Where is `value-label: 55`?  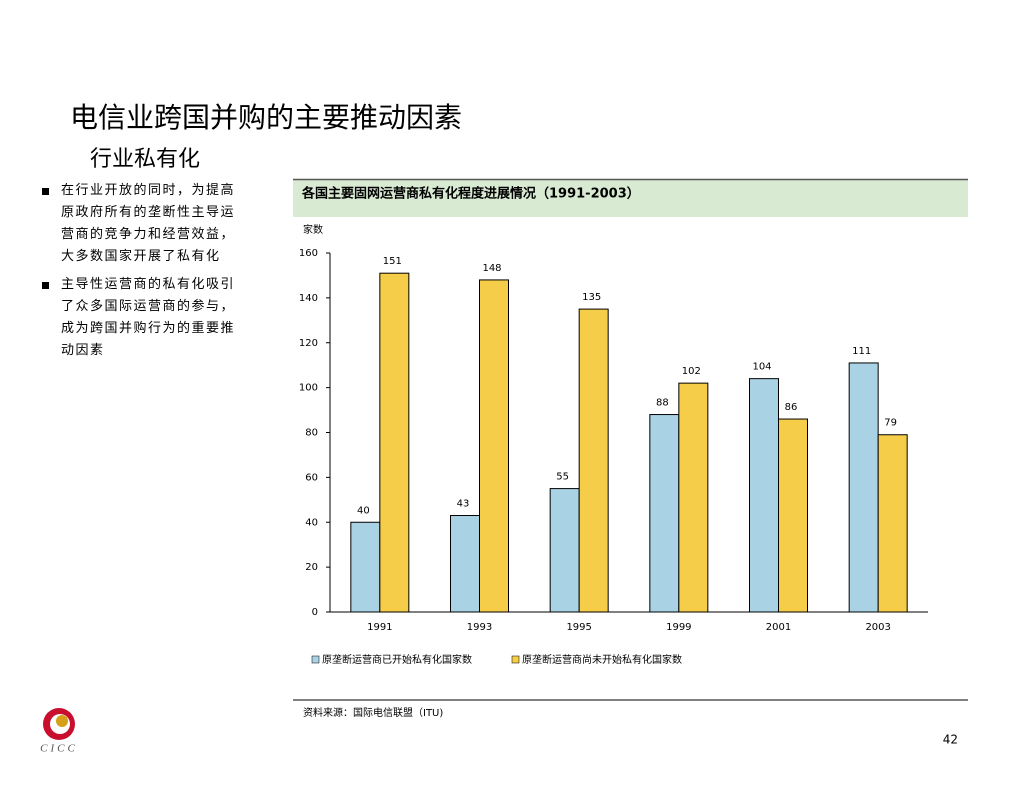 value-label: 55 is located at coordinates (562, 477).